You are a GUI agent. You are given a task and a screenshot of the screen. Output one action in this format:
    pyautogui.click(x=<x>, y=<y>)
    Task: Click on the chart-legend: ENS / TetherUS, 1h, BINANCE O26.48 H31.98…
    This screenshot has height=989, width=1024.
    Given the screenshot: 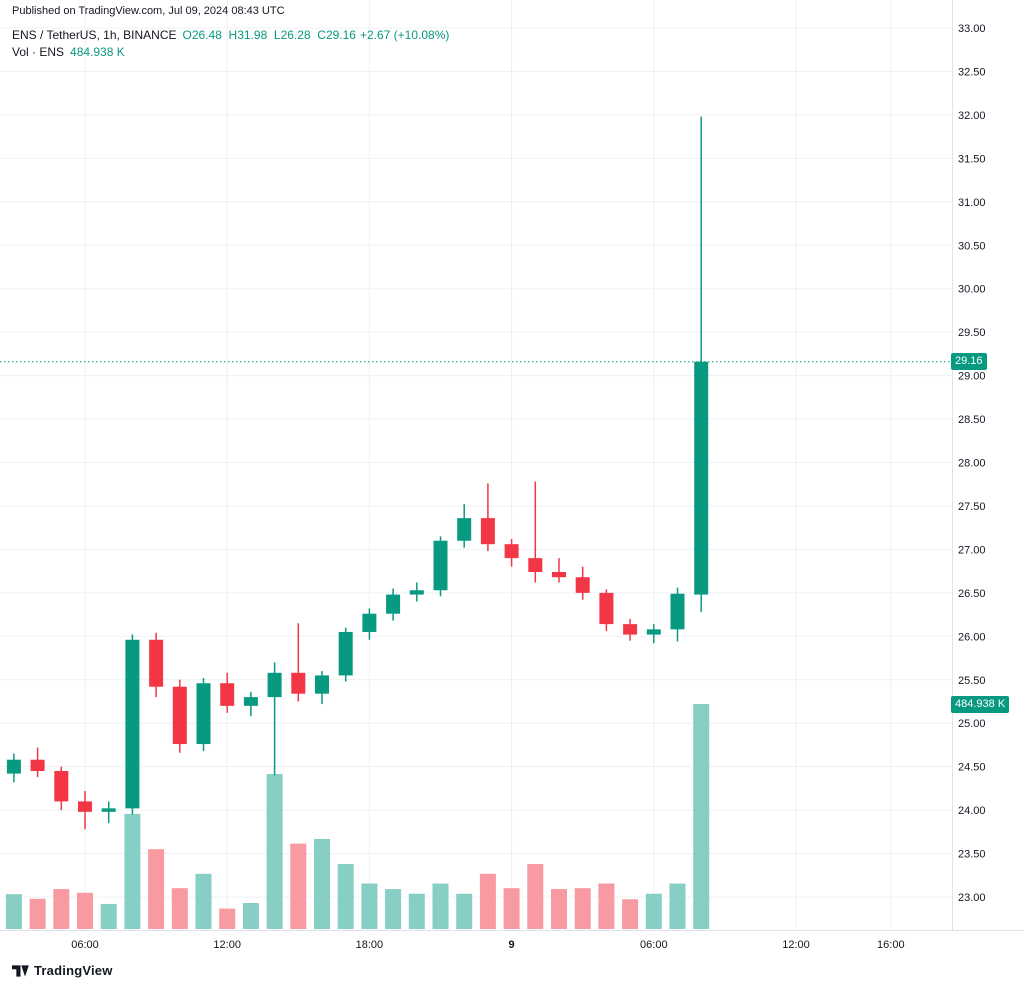 What is the action you would take?
    pyautogui.click(x=230, y=44)
    